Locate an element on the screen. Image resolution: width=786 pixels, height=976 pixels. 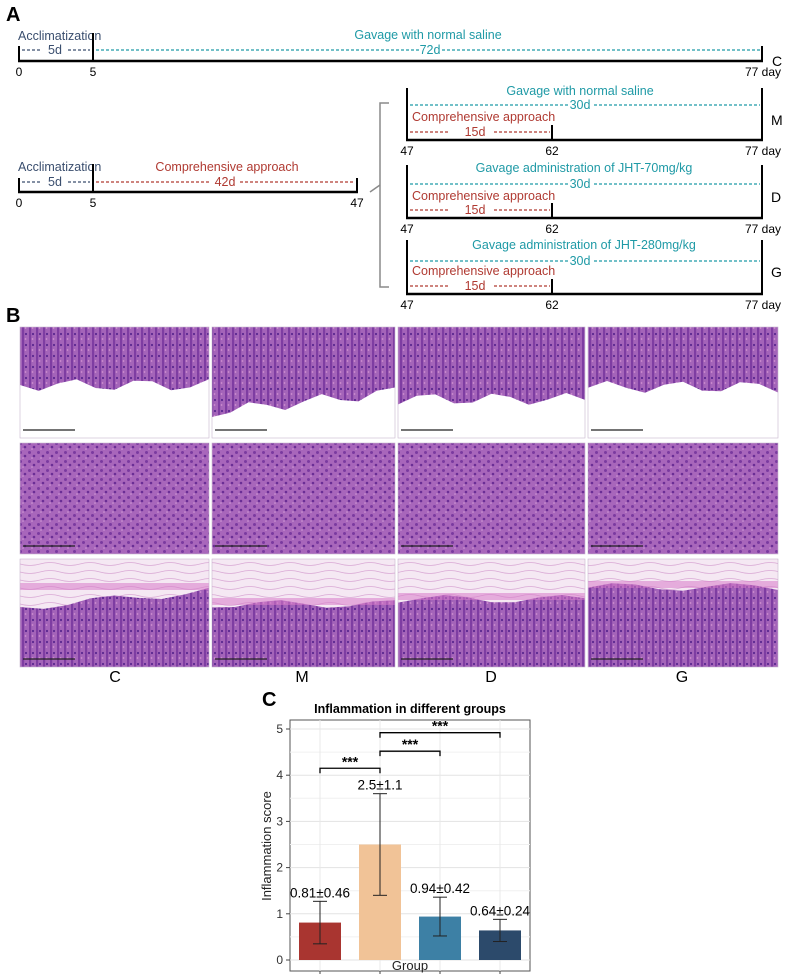
branch-m-approach-label: Comprehensive approach is located at coordinates (483, 117).